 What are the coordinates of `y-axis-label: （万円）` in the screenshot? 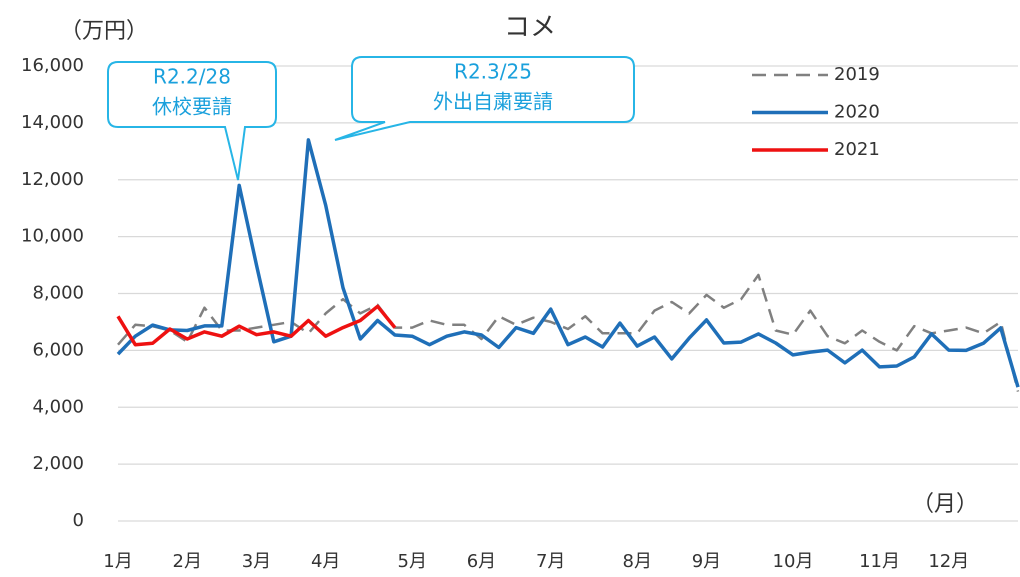 It's located at (104, 31).